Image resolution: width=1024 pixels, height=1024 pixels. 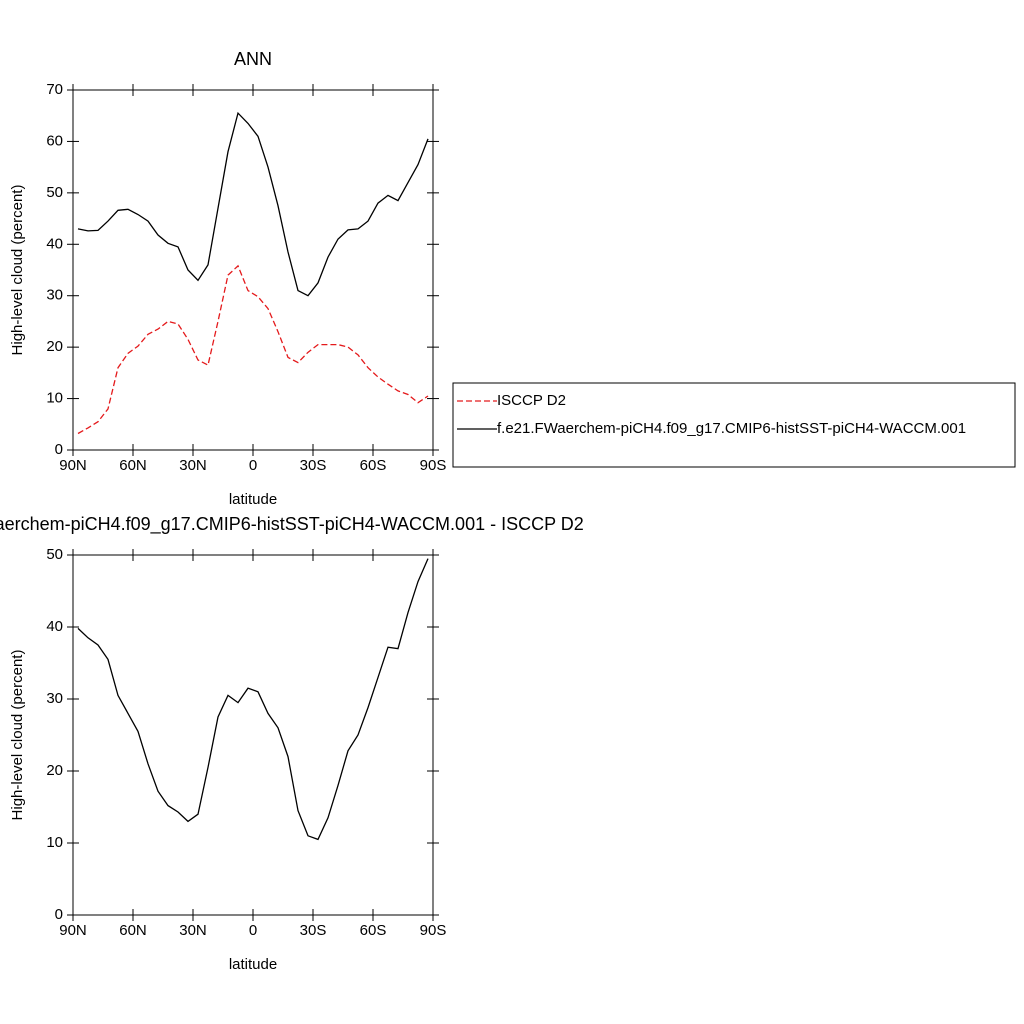 I want to click on y-tick-label: 60, so click(x=54, y=140).